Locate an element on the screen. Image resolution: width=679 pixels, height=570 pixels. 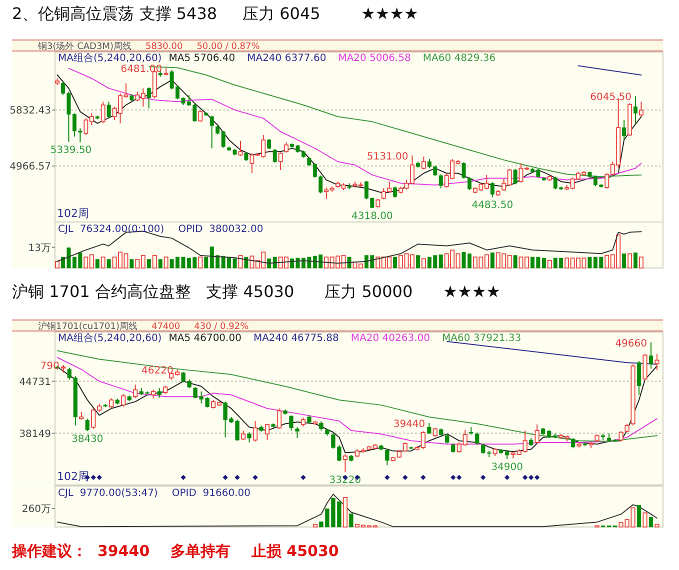
text: 39440 is located at coordinates (409, 424).